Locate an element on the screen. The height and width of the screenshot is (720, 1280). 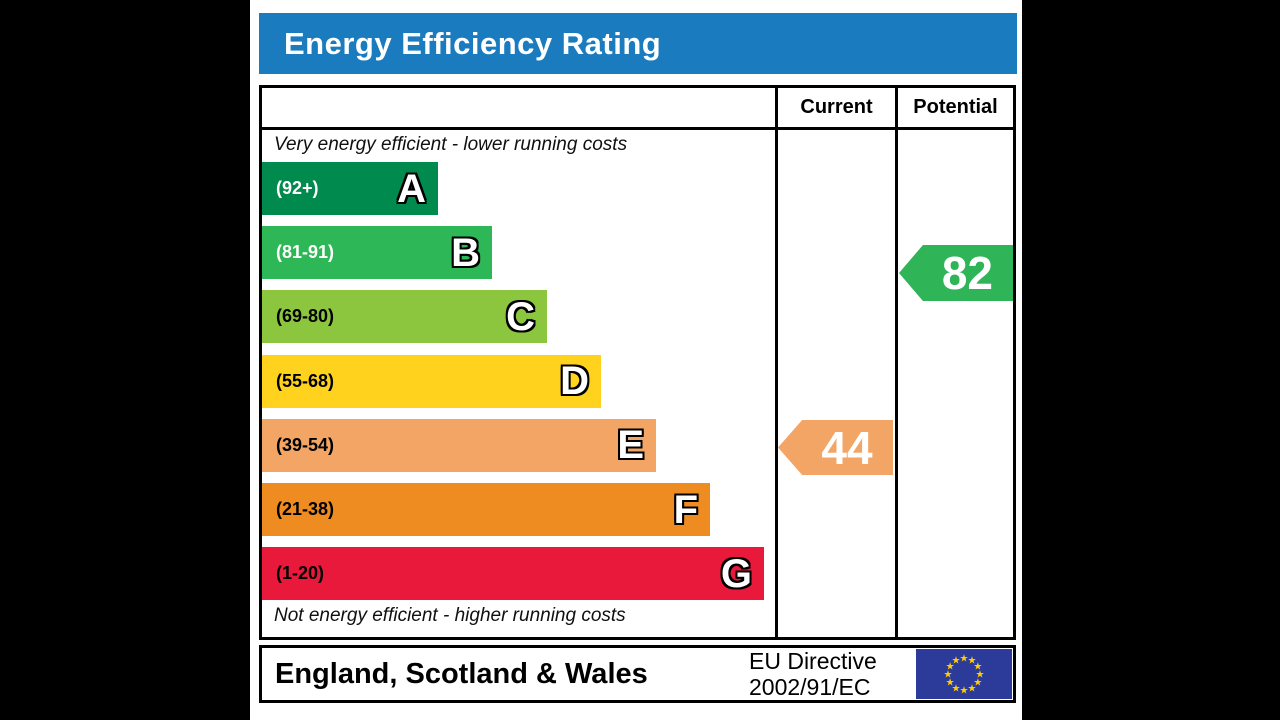
current-rating-arrow: 44 is located at coordinates (835, 447).